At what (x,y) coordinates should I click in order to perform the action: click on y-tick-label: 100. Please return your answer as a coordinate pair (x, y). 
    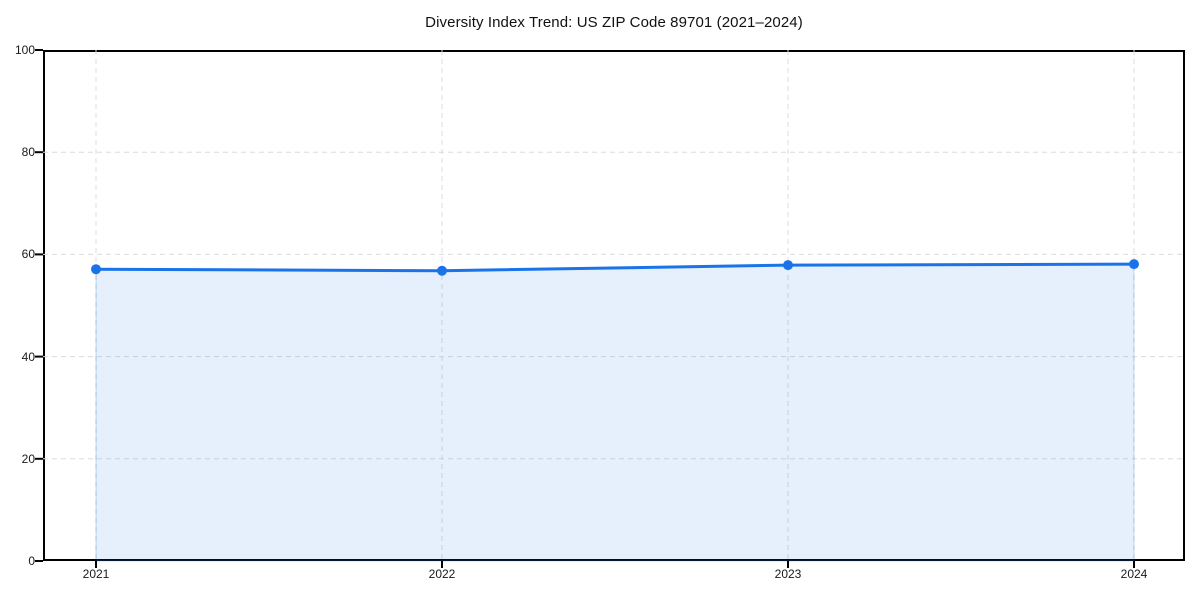
    Looking at the image, I should click on (24, 50).